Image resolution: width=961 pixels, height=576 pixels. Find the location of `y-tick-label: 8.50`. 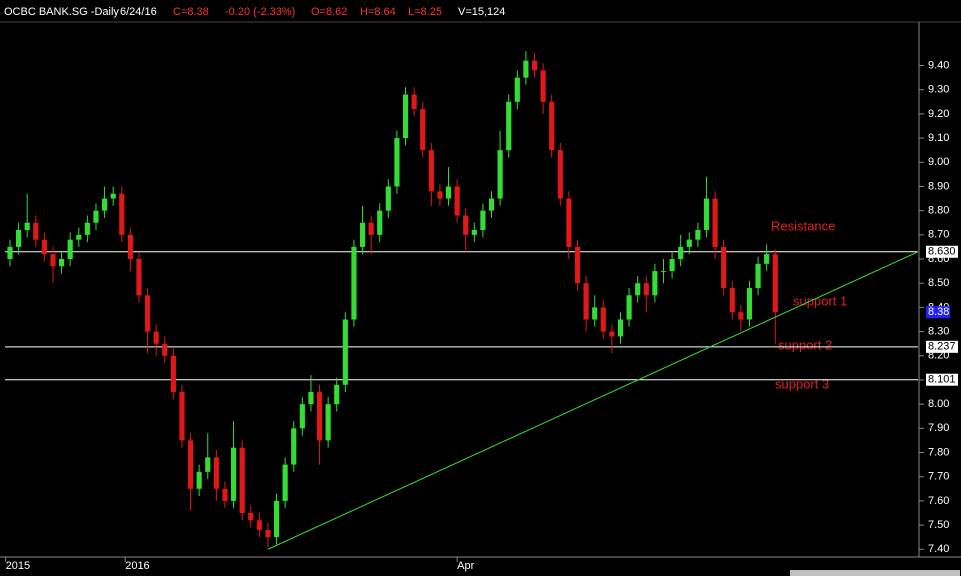

y-tick-label: 8.50 is located at coordinates (938, 283).